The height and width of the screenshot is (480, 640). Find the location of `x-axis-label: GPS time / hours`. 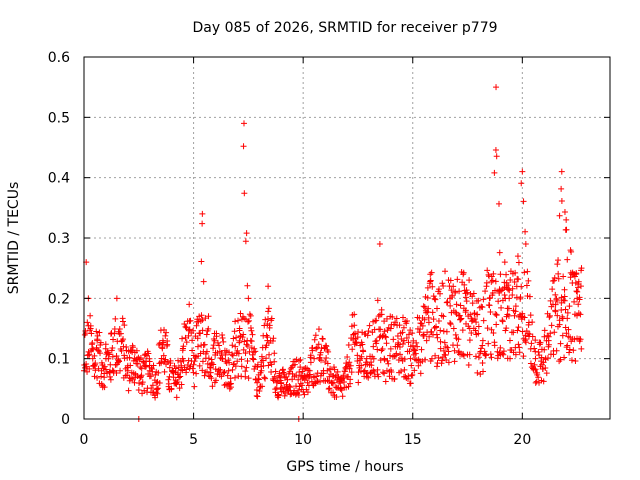

x-axis-label: GPS time / hours is located at coordinates (344, 467).